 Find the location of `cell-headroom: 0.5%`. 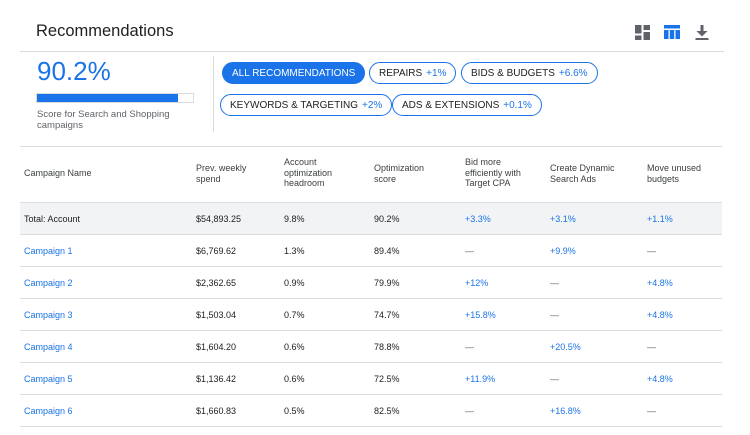

cell-headroom: 0.5% is located at coordinates (294, 411).